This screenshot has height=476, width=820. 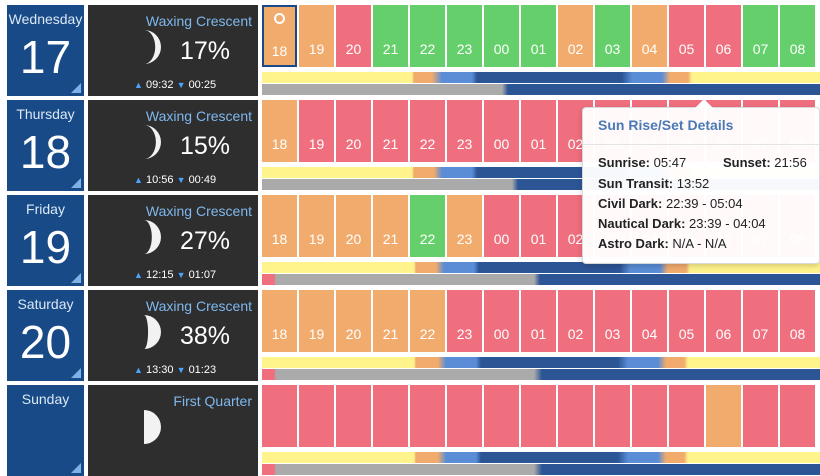 I want to click on moonrise-time: 09:32, so click(x=159, y=85).